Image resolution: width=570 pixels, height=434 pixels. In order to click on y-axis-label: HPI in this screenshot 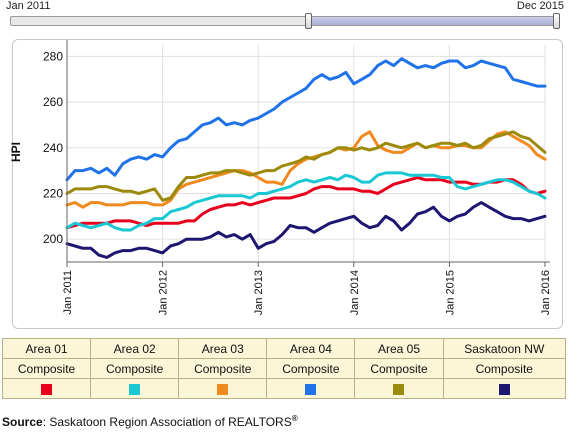, I will do `click(16, 152)`.